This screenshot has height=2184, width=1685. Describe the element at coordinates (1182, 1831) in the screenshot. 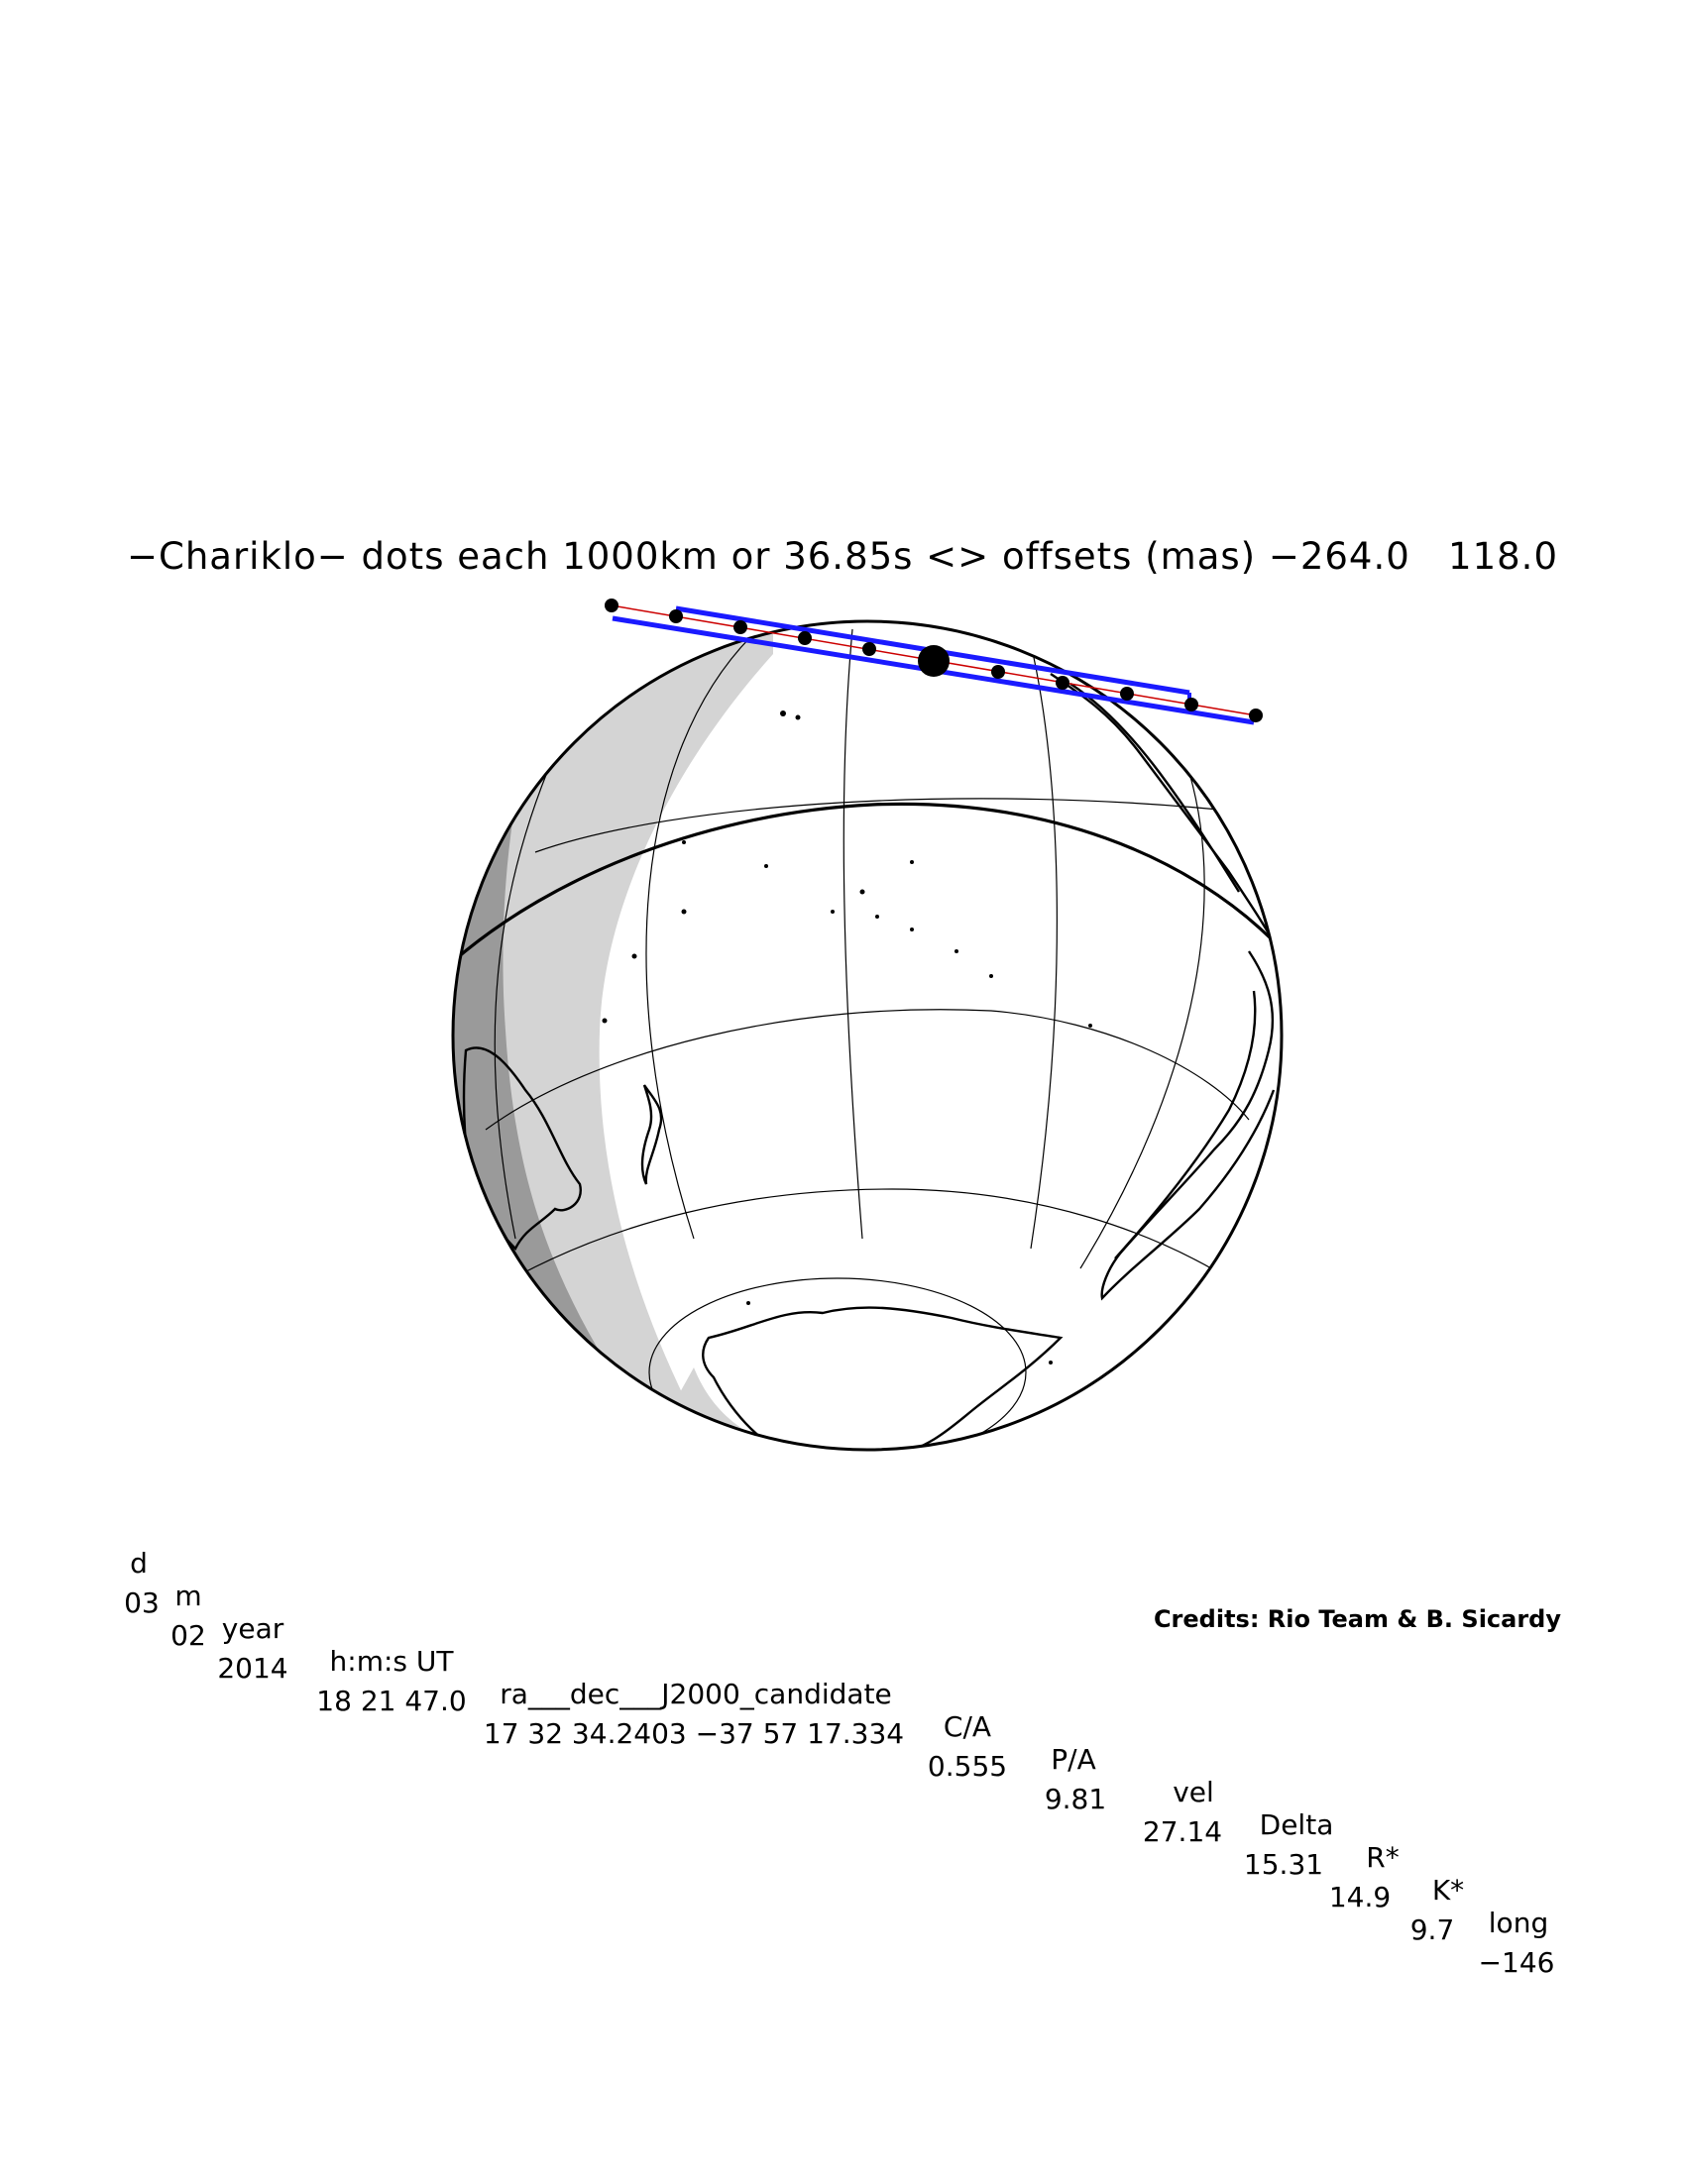

I see `value-vel: 27.14` at that location.